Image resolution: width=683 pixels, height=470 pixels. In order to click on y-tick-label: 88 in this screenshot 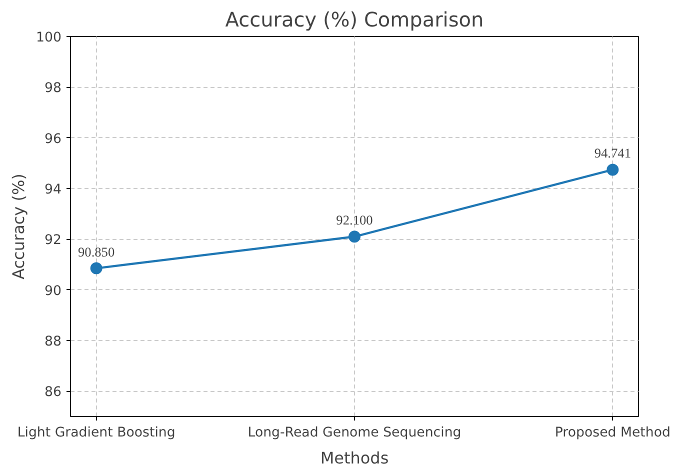, I will do `click(53, 342)`.